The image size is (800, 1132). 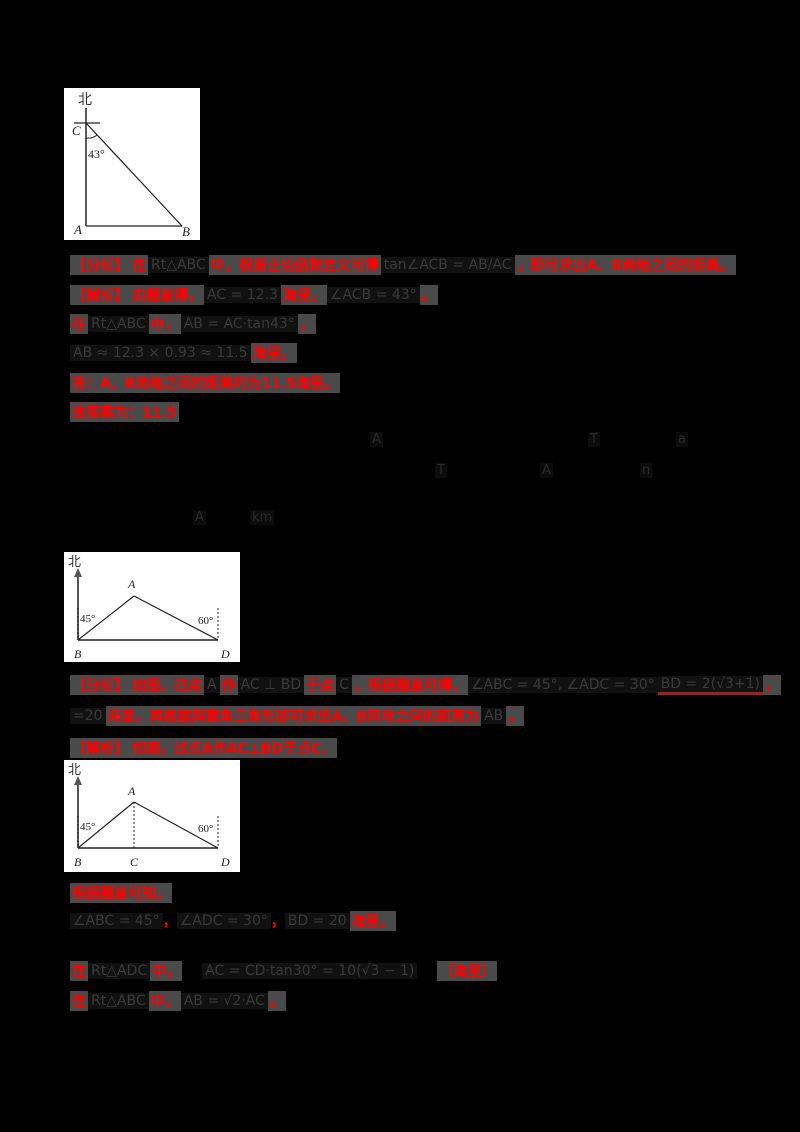 I want to click on p1-line4: AB ≈ 12.3 × 0.93 ≈ 11.5 海里。, so click(x=183, y=353).